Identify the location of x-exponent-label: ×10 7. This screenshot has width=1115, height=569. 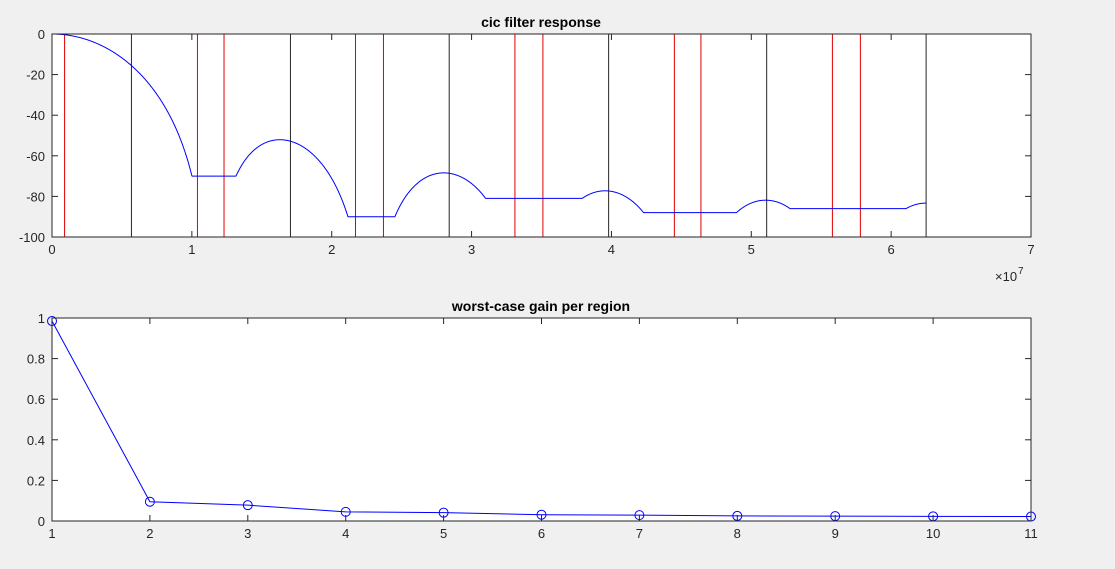
(1009, 275).